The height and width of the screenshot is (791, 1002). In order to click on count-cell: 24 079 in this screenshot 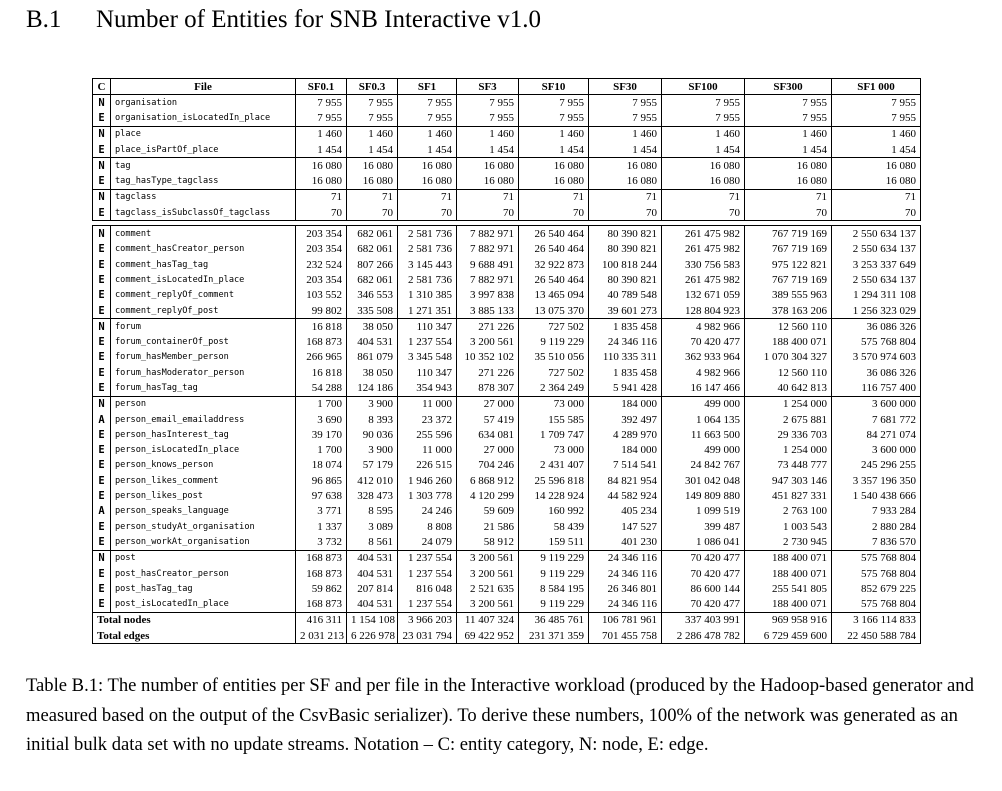, I will do `click(427, 542)`.